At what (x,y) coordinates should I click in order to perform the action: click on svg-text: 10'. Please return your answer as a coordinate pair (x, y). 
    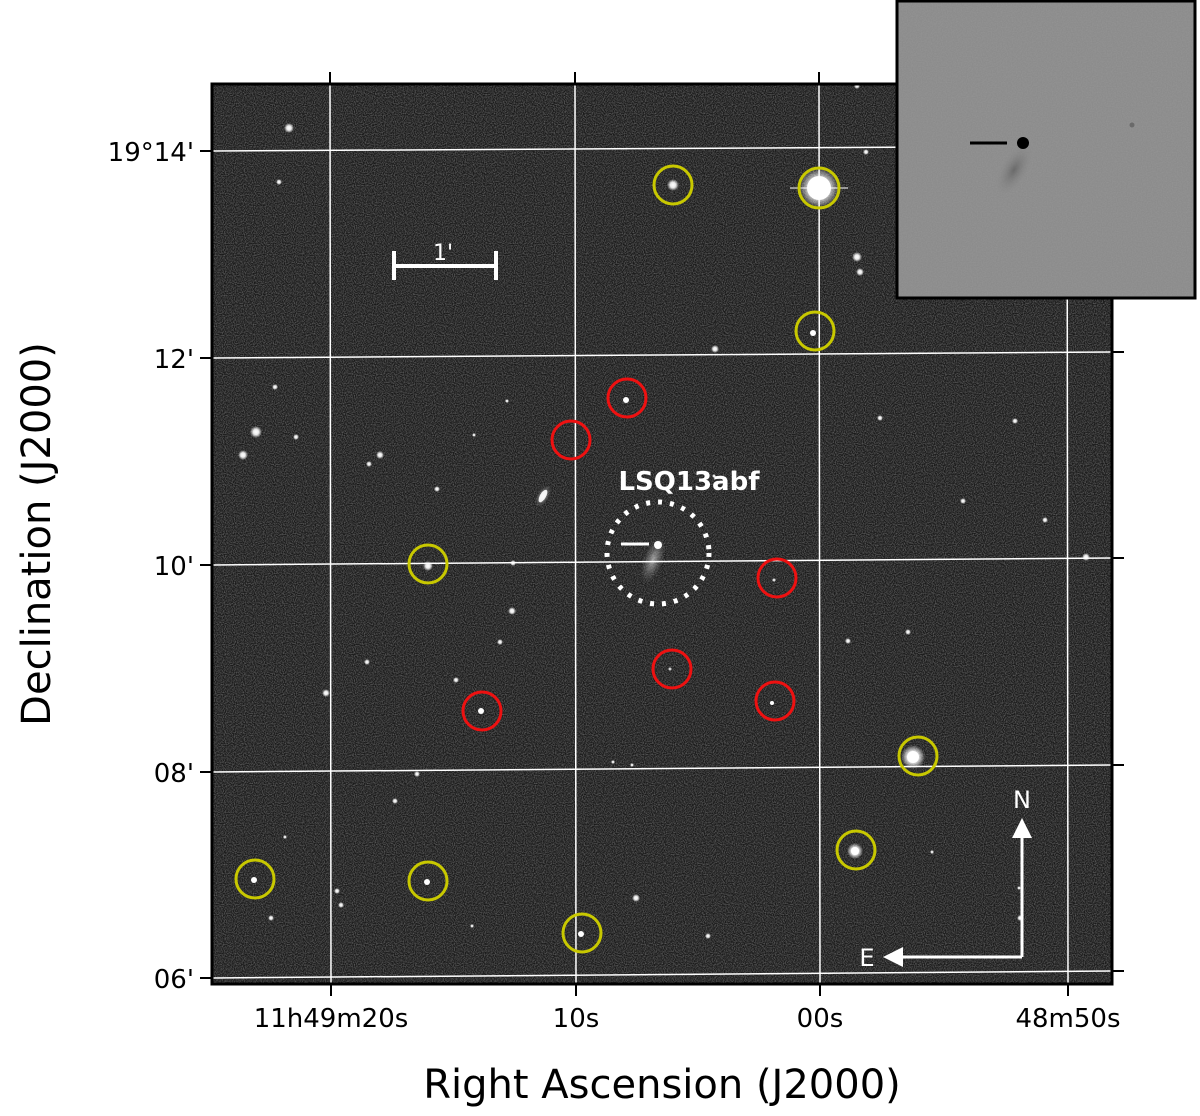
    Looking at the image, I should click on (174, 567).